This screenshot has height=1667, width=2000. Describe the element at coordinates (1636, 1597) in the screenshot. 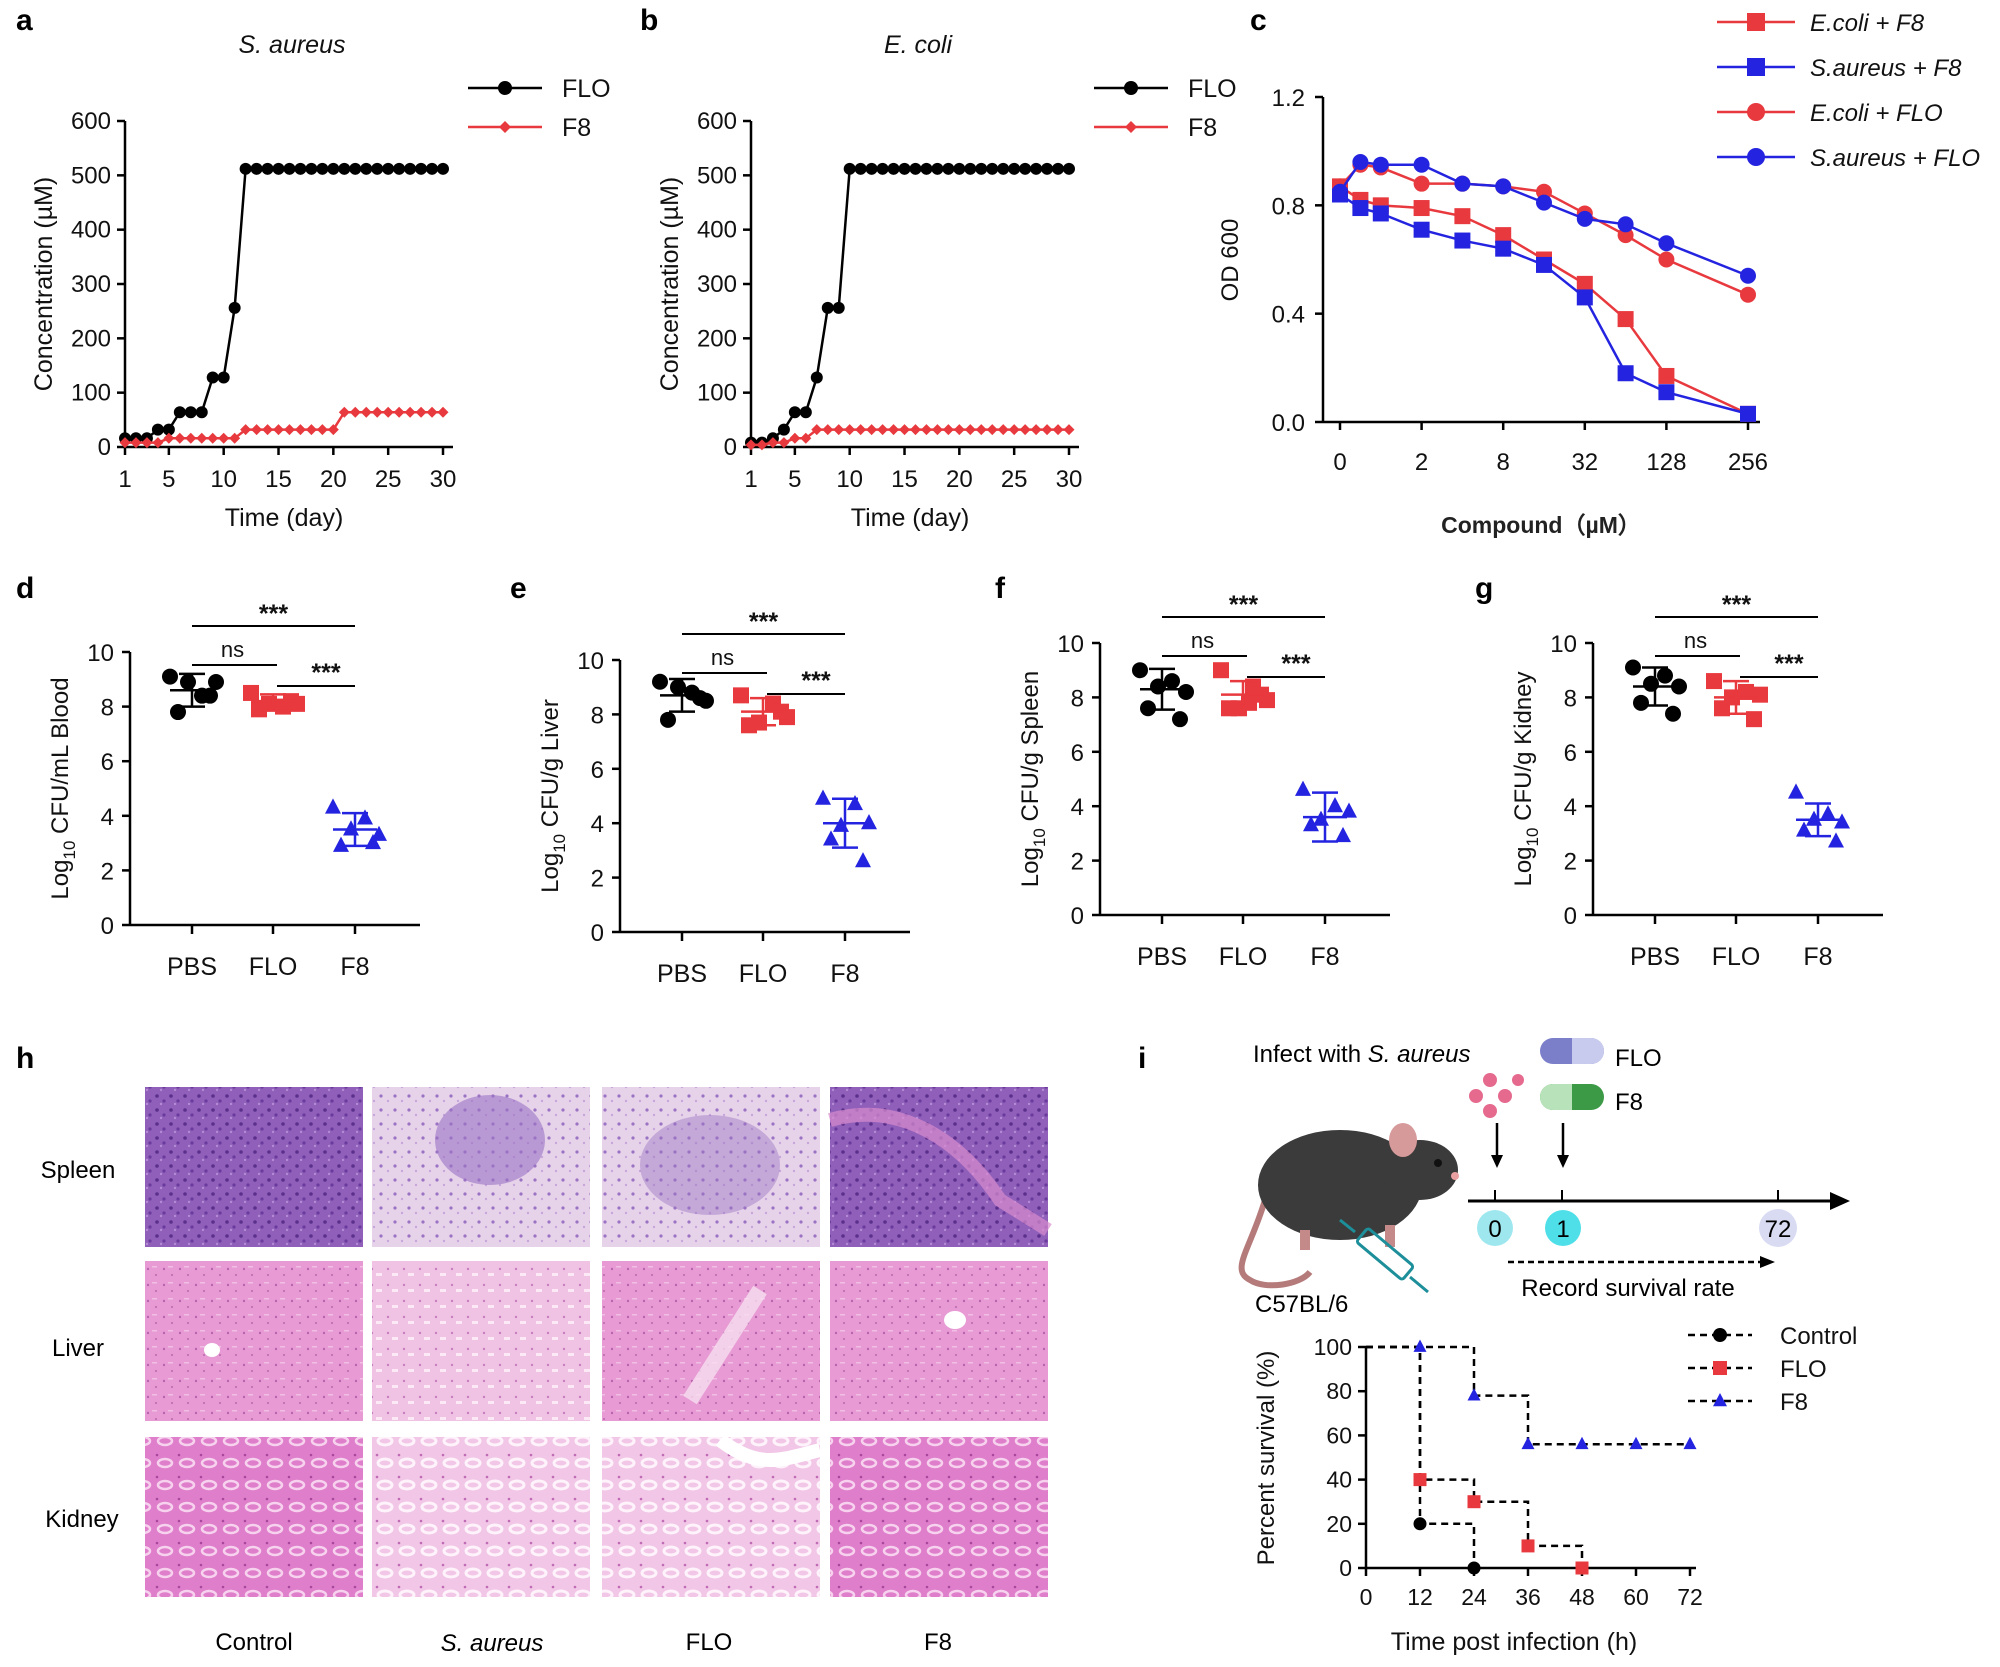

I see `x-tick-label: 60` at that location.